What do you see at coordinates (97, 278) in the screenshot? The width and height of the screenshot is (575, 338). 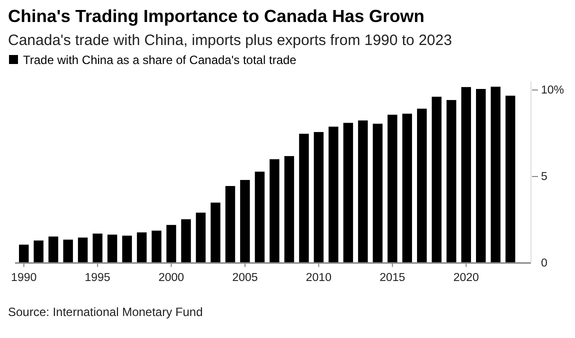 I see `x-tick-label: 1995` at bounding box center [97, 278].